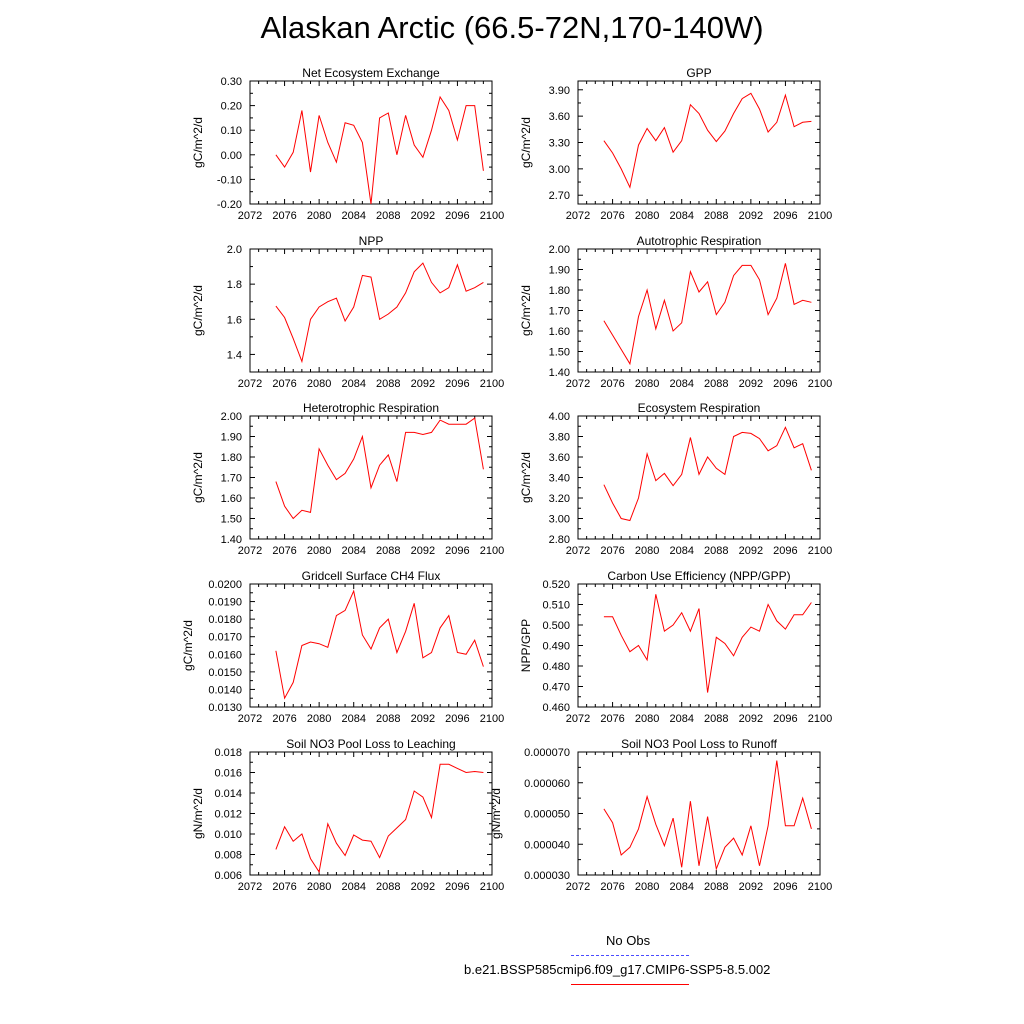 The image size is (1024, 1024). I want to click on y-tick-label: 0.30, so click(231, 82).